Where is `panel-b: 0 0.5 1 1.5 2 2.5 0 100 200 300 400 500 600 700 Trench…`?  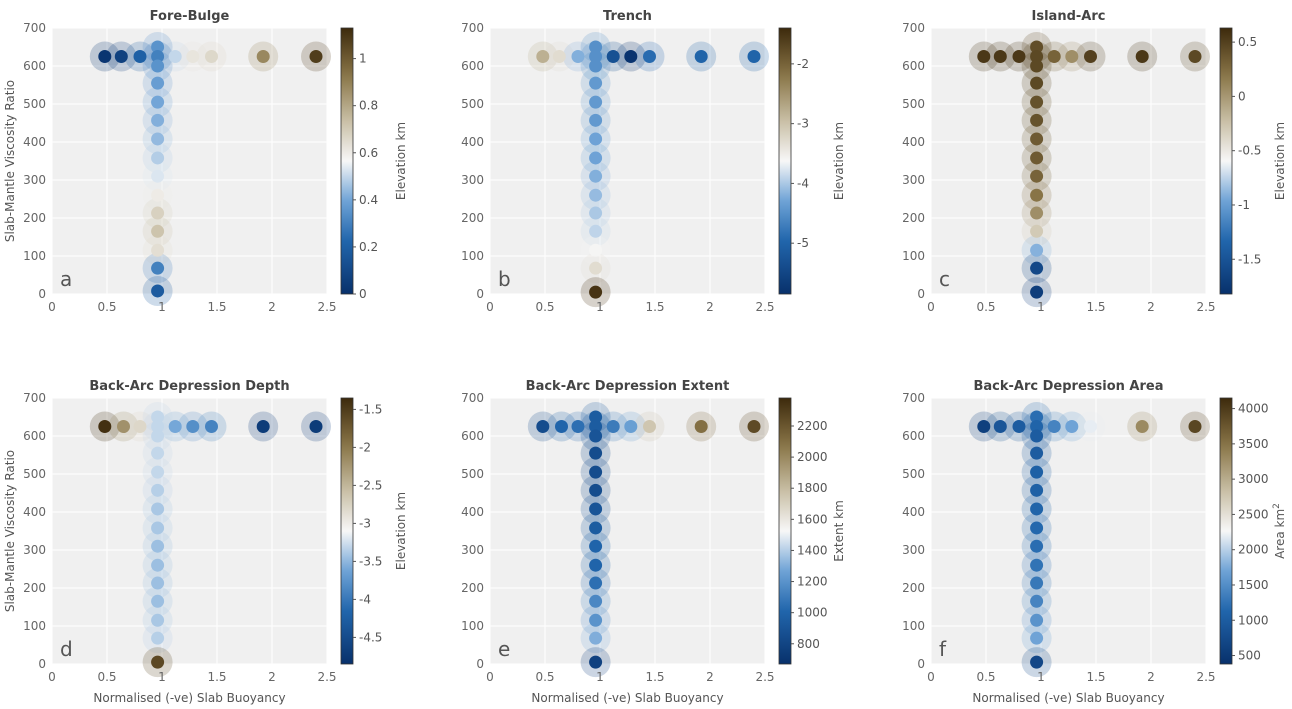
panel-b: 0 0.5 1 1.5 2 2.5 0 100 200 300 400 500 600 700 Trench… is located at coordinates (653, 161).